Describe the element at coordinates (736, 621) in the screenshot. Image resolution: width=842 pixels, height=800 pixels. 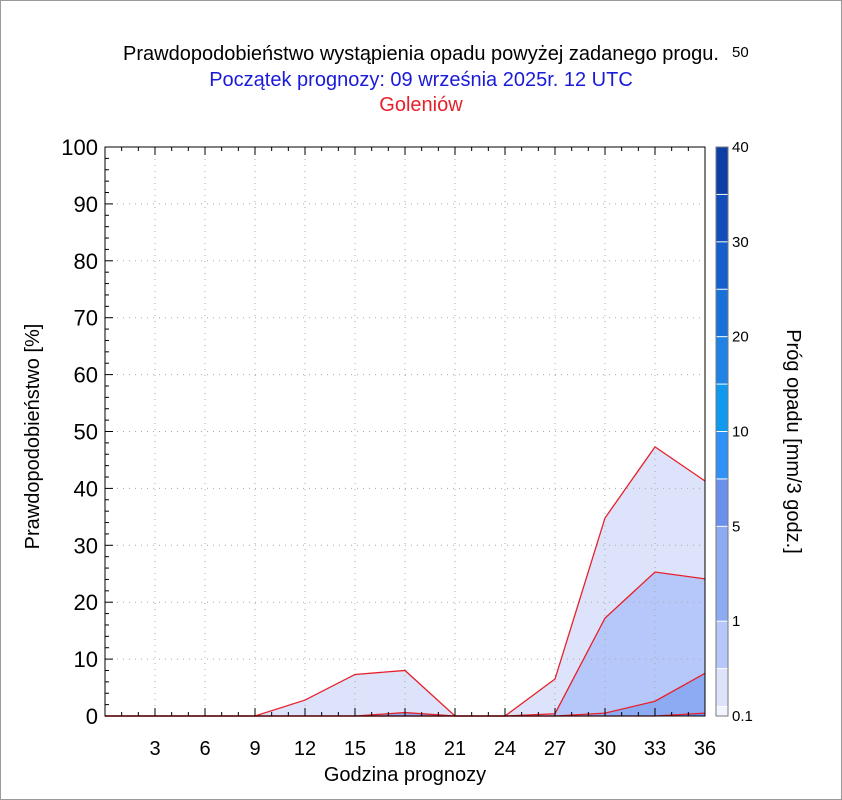
I see `colorbar-tick-1: 1` at that location.